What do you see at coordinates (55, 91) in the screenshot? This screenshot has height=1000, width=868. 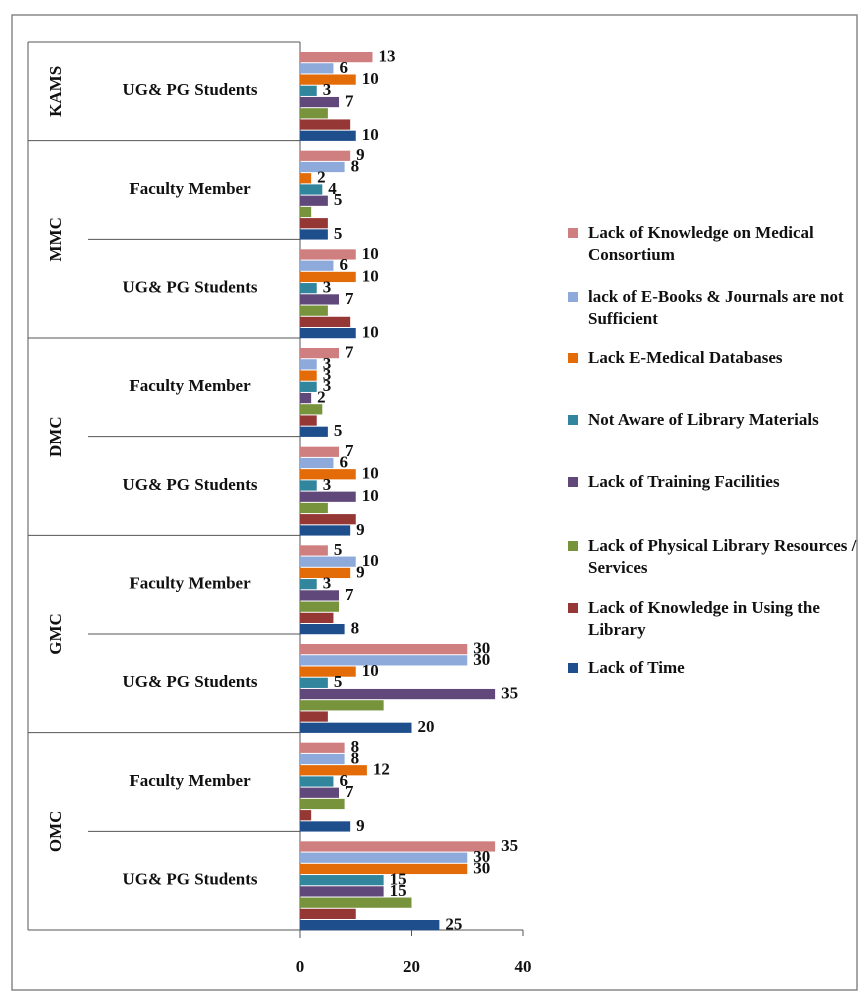 I see `group-label: KAMS` at bounding box center [55, 91].